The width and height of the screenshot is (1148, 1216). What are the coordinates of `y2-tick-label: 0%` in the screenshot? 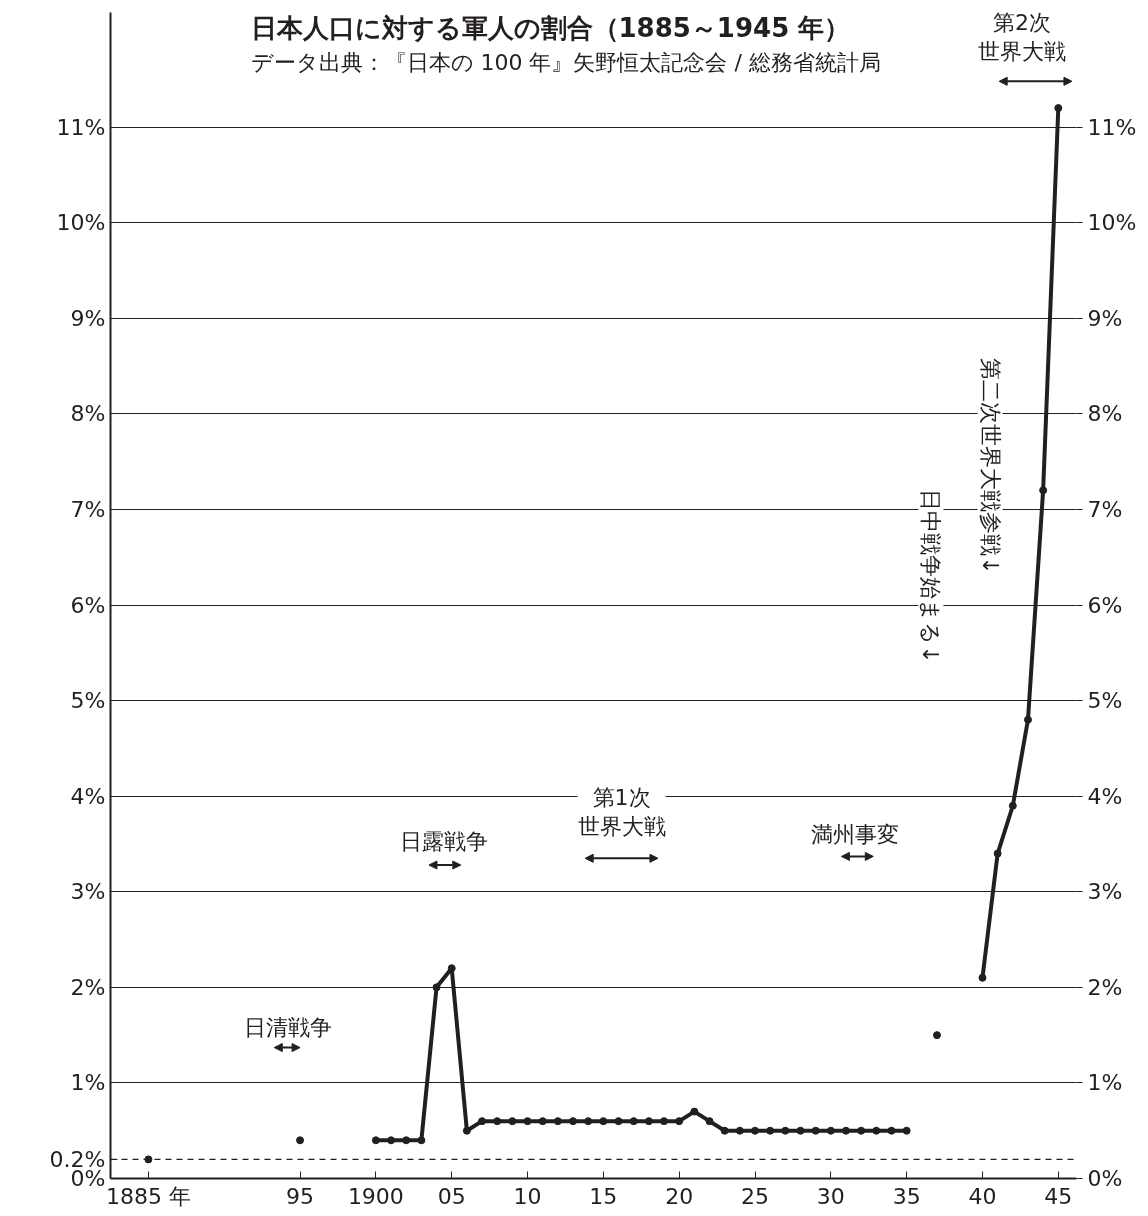 It's located at (1105, 1178).